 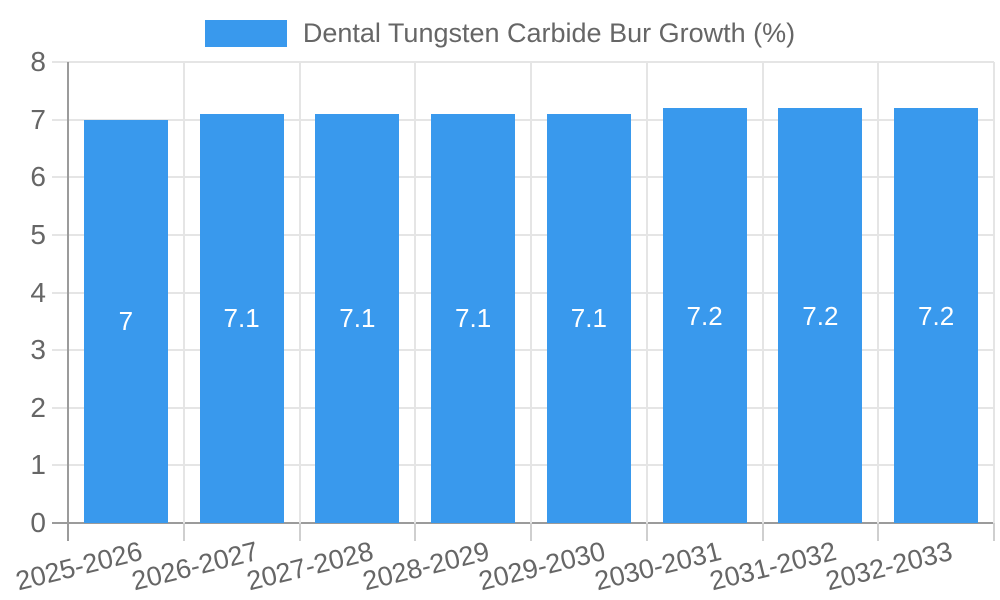 What do you see at coordinates (38, 522) in the screenshot?
I see `y-tick-label: 0` at bounding box center [38, 522].